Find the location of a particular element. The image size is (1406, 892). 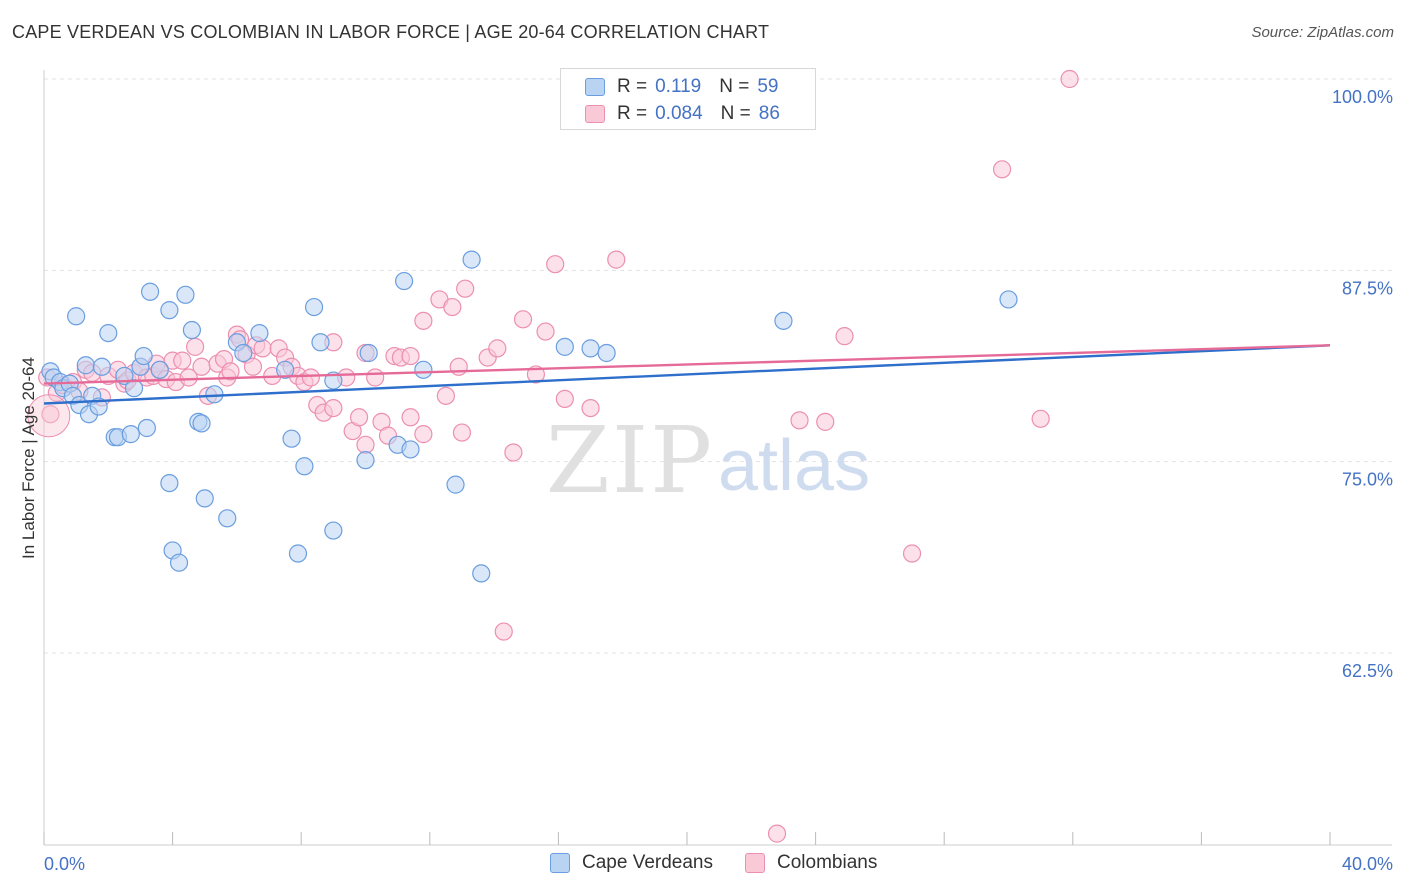

y-tick-label: 100.0% is located at coordinates (1362, 97).